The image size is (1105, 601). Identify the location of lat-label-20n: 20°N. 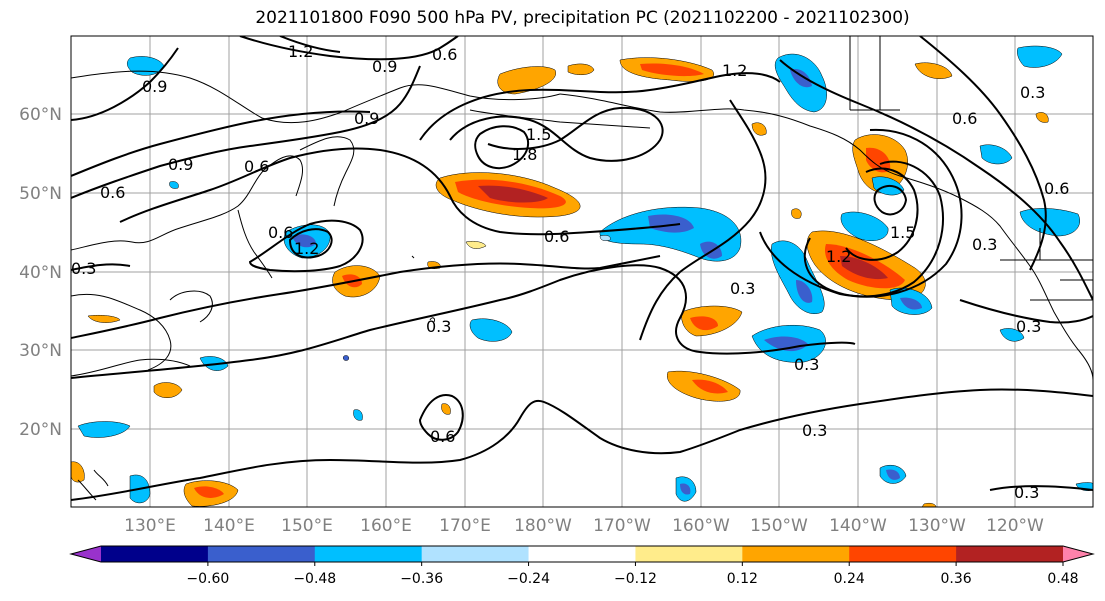
(40, 430).